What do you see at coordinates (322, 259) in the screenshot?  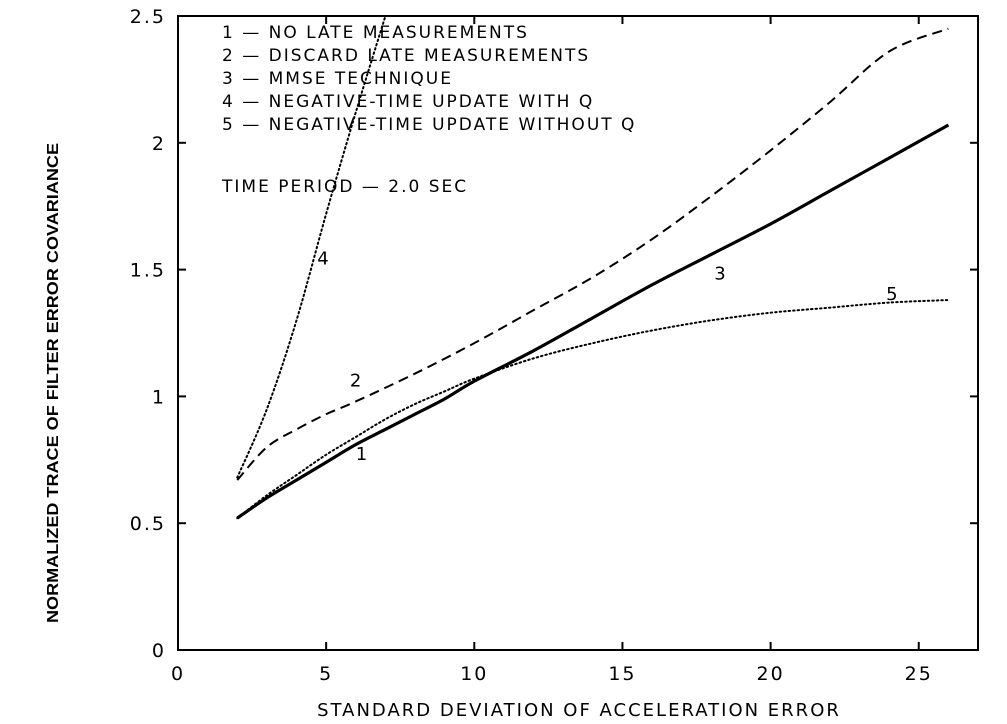 I see `curve-label-4: 4` at bounding box center [322, 259].